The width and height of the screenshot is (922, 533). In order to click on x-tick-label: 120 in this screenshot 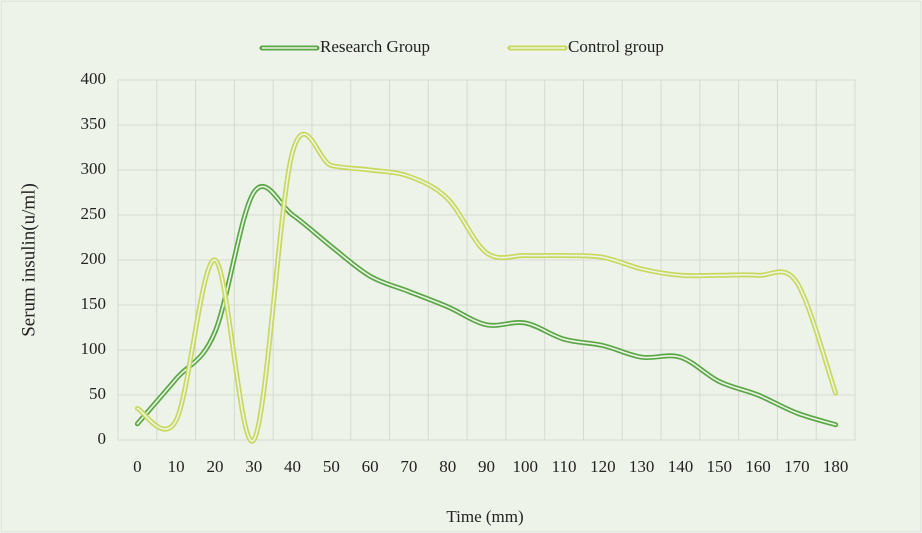, I will do `click(603, 466)`.